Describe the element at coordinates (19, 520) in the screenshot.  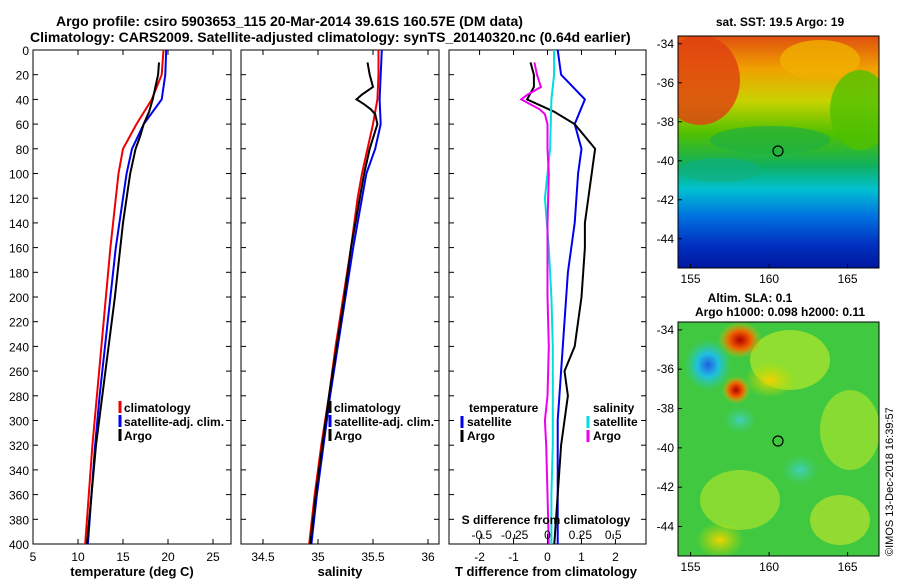
I see `temperature-depth-label: 380` at that location.